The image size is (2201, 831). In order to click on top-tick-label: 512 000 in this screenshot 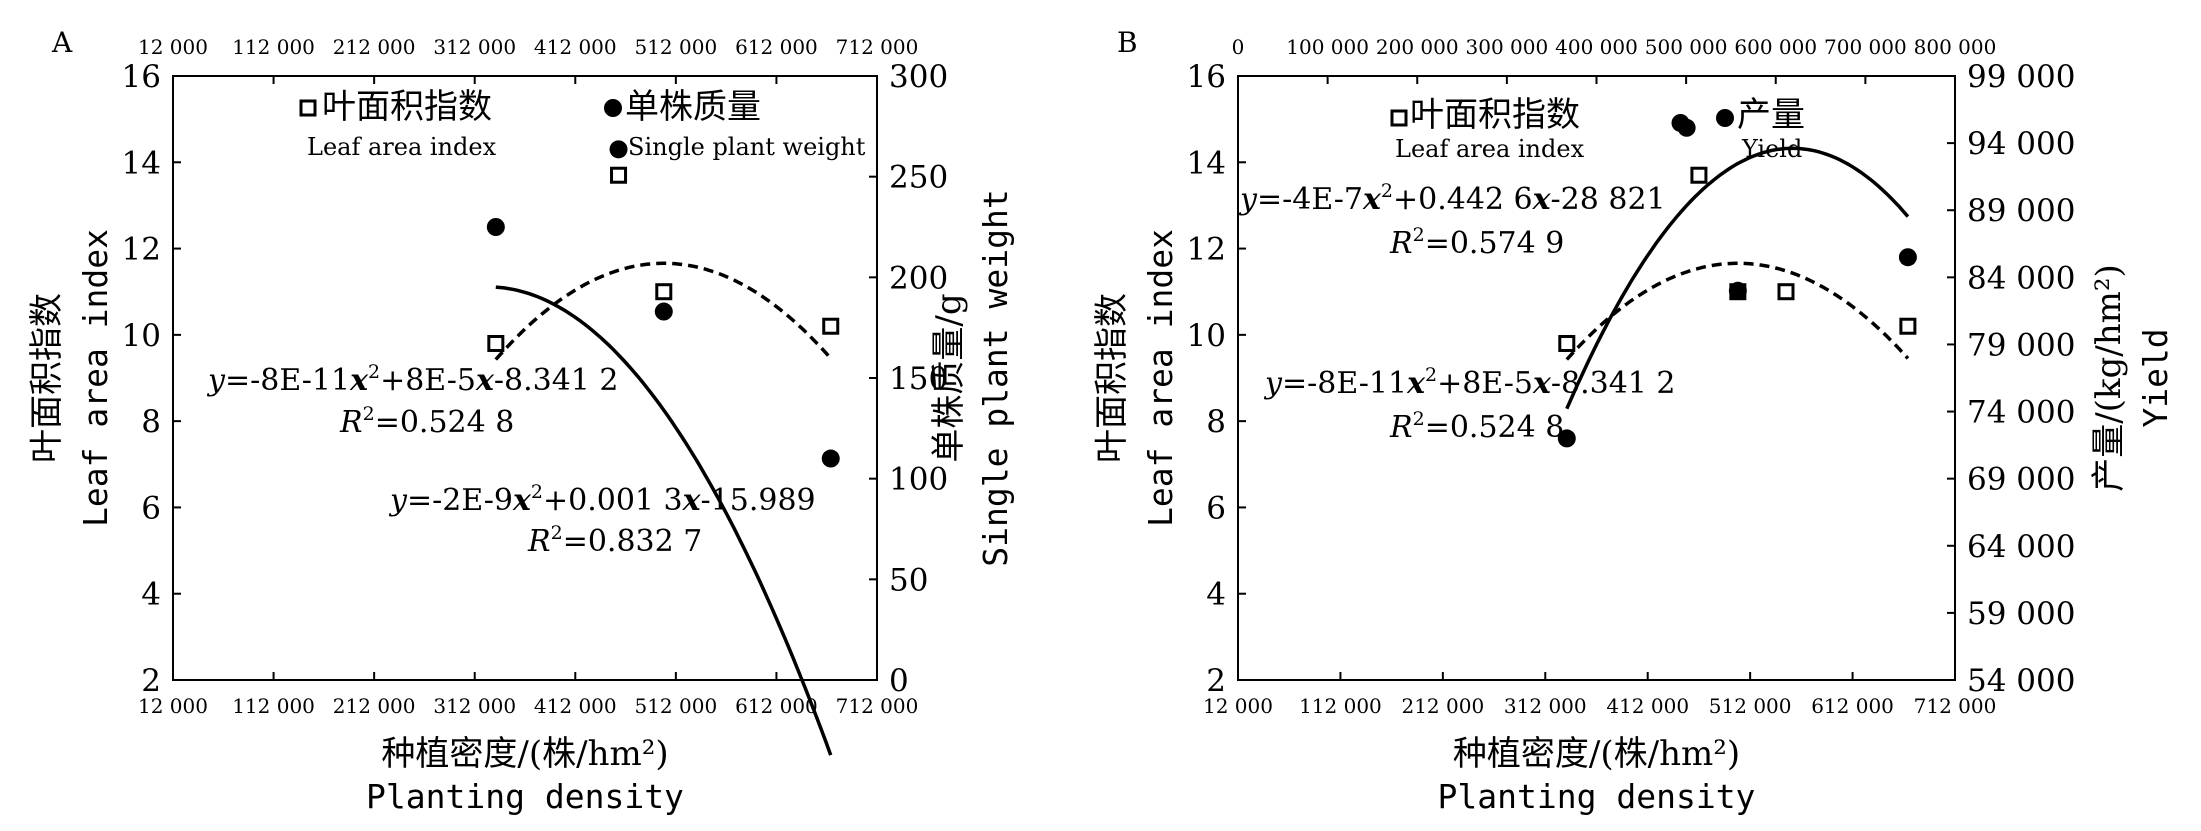, I will do `click(675, 47)`.